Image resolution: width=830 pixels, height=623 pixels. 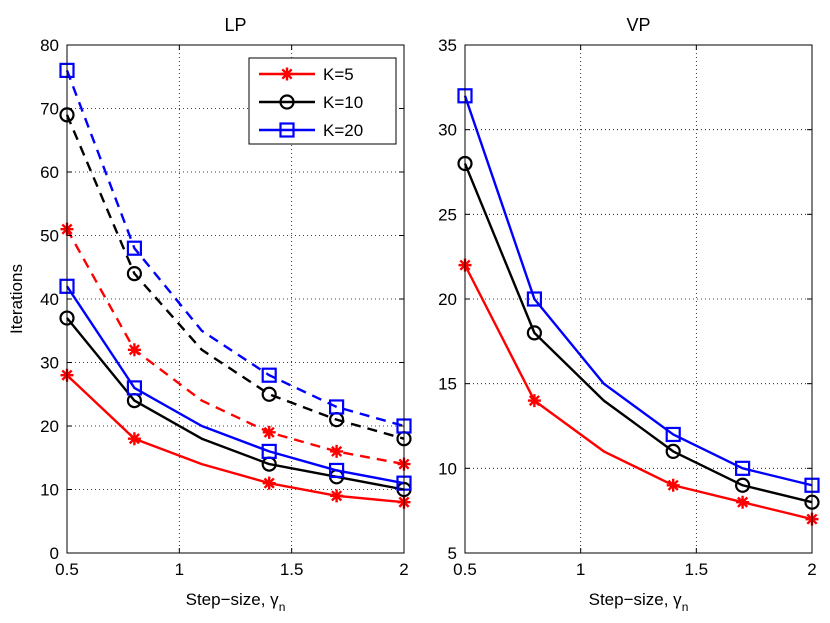 I want to click on lp-x-axis-label-sub: n, so click(x=282, y=607).